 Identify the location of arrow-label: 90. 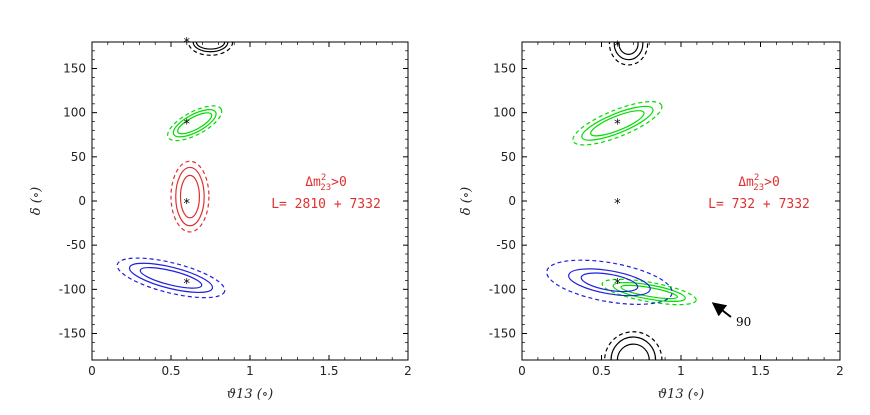
(743, 322).